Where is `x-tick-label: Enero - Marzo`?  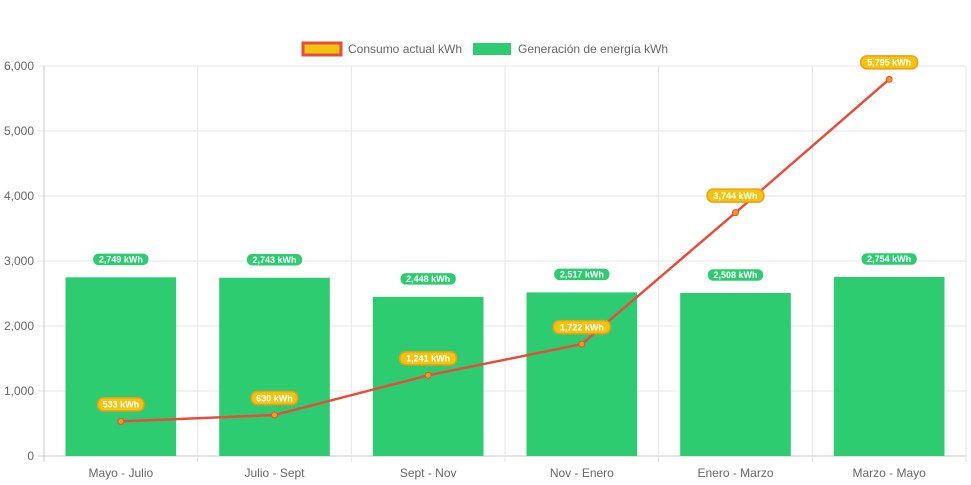 x-tick-label: Enero - Marzo is located at coordinates (735, 473).